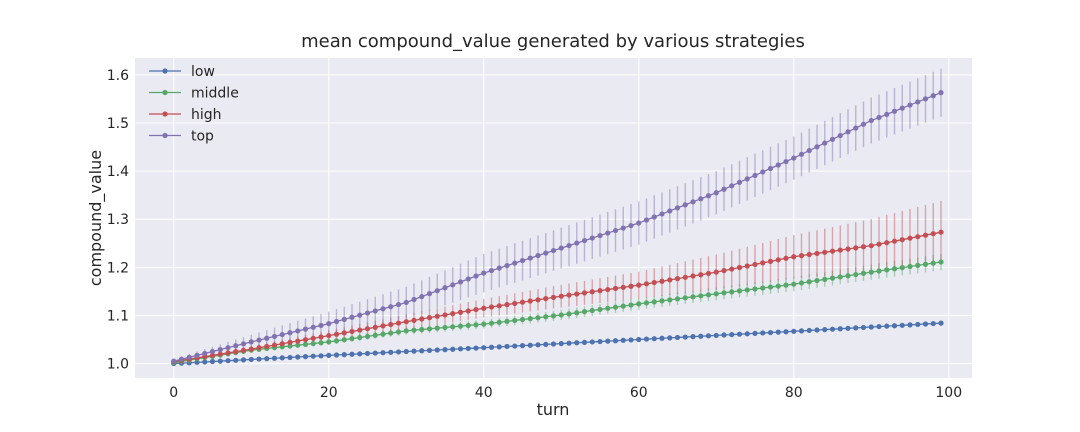 This screenshot has width=1080, height=432. Describe the element at coordinates (118, 76) in the screenshot. I see `y-tick-label: 1.6` at that location.